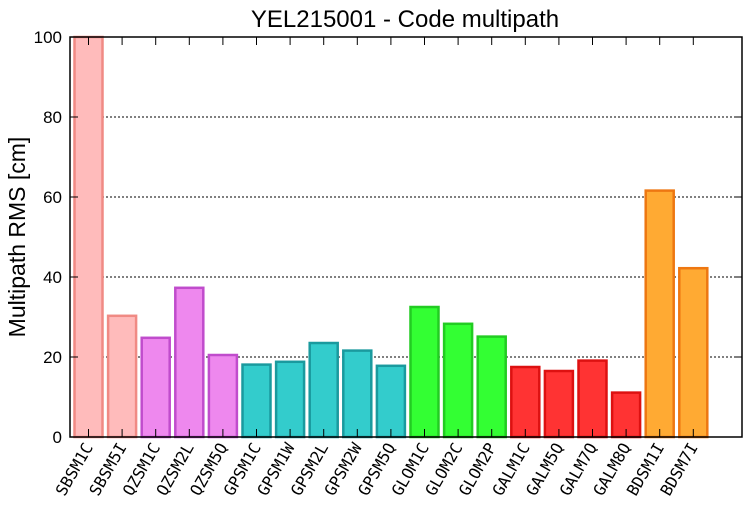 Image resolution: width=750 pixels, height=525 pixels. I want to click on bar-galm7q, so click(592, 399).